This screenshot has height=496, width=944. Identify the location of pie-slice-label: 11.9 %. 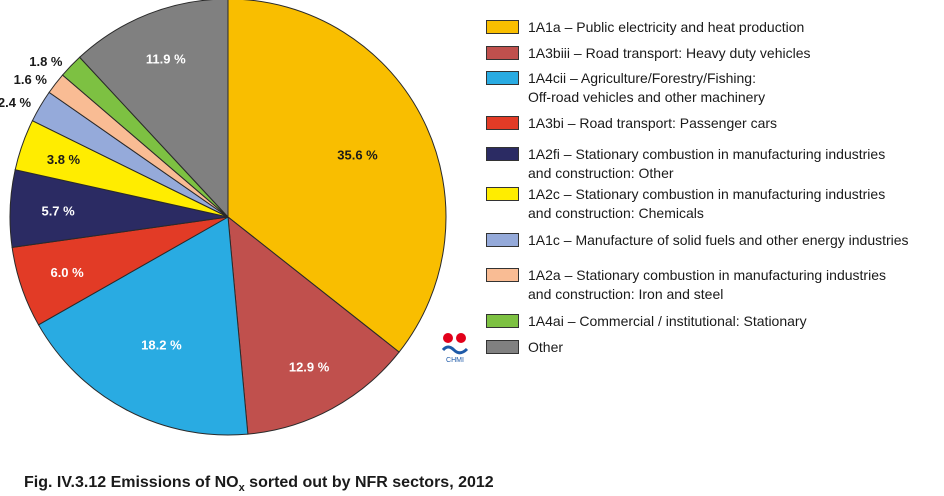
(166, 59).